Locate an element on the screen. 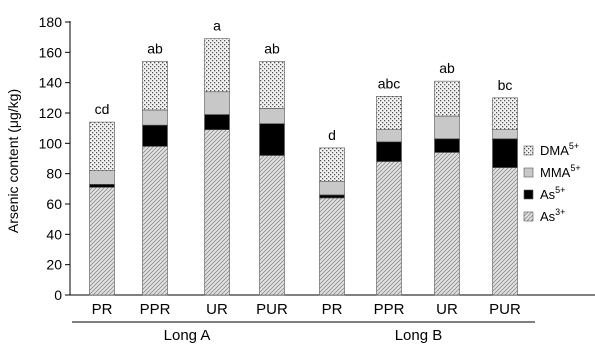  y-tick-label: 60 is located at coordinates (54, 204).